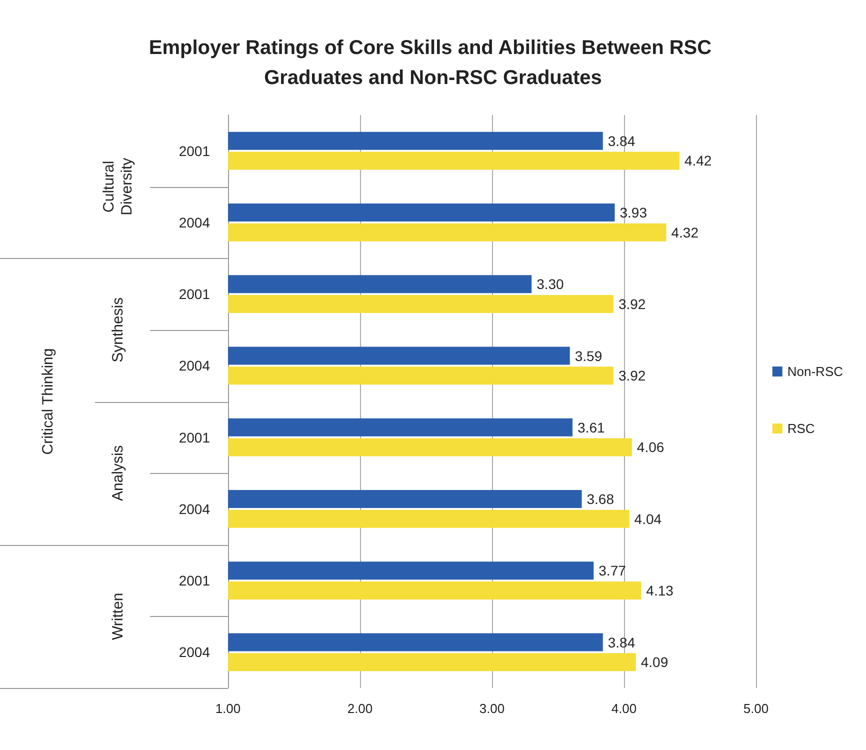 The width and height of the screenshot is (866, 750). What do you see at coordinates (698, 160) in the screenshot?
I see `data-label: 4.42` at bounding box center [698, 160].